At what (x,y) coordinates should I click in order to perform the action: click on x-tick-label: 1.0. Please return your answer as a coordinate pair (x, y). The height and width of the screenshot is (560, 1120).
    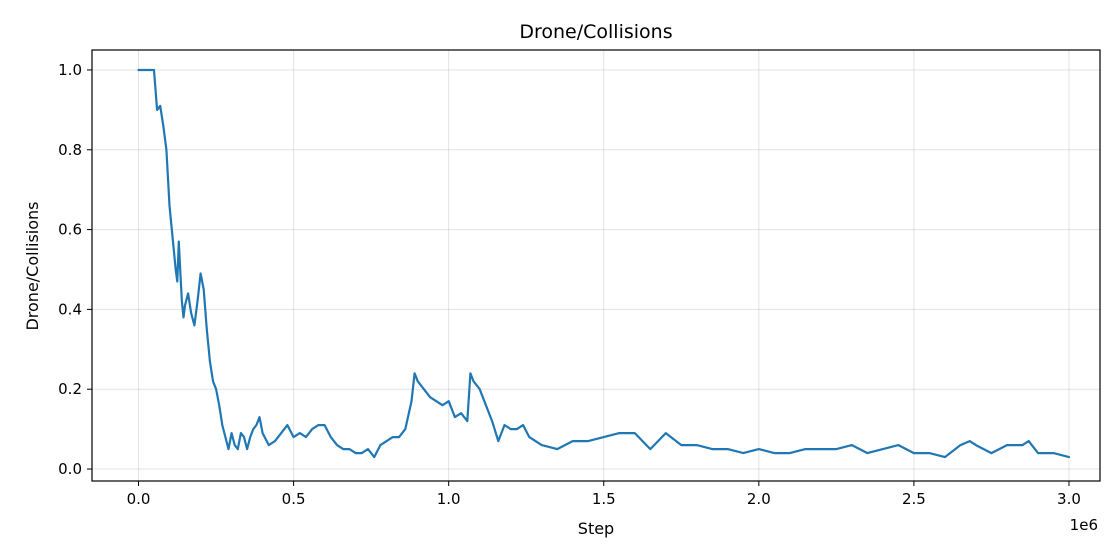
    Looking at the image, I should click on (449, 499).